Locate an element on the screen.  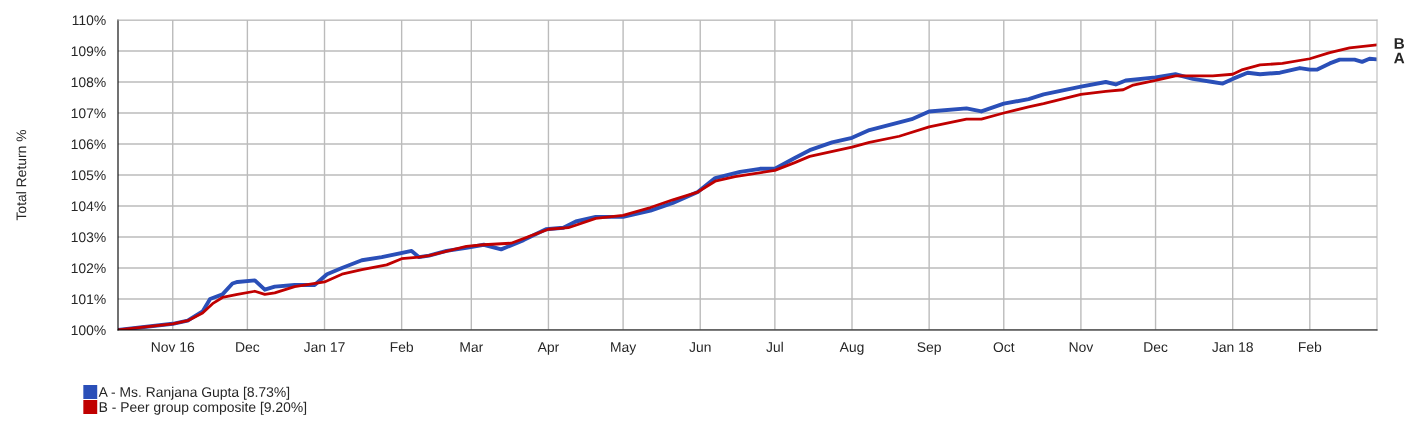
y-tick-label: 105% is located at coordinates (88, 175).